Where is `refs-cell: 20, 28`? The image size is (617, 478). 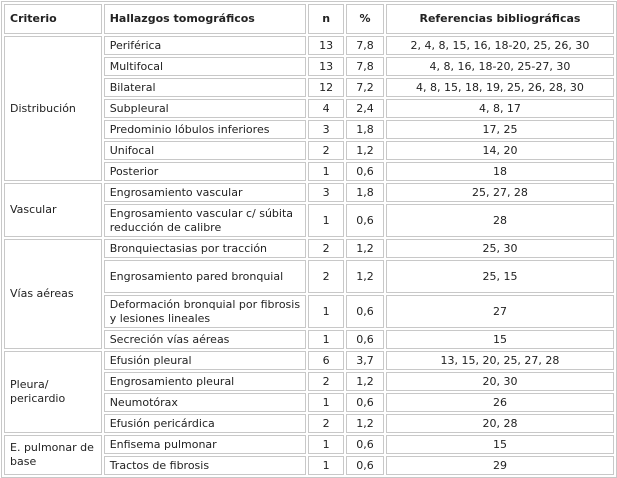
refs-cell: 20, 28 is located at coordinates (499, 423).